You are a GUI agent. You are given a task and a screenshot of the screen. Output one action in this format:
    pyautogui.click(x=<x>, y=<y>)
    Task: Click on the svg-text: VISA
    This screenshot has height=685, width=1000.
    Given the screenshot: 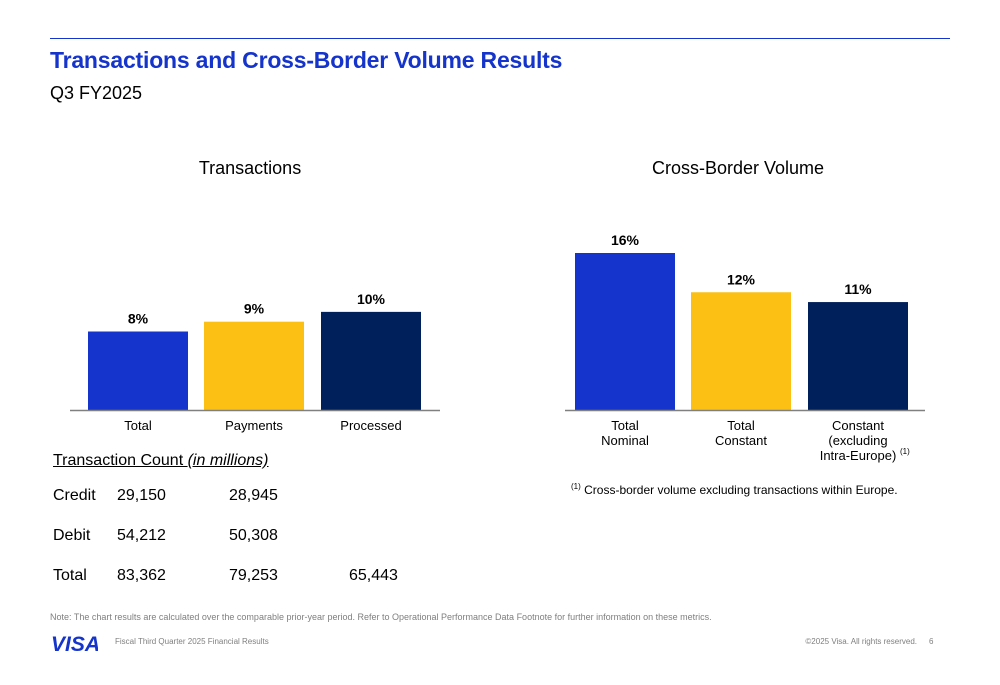 What is the action you would take?
    pyautogui.click(x=74, y=643)
    